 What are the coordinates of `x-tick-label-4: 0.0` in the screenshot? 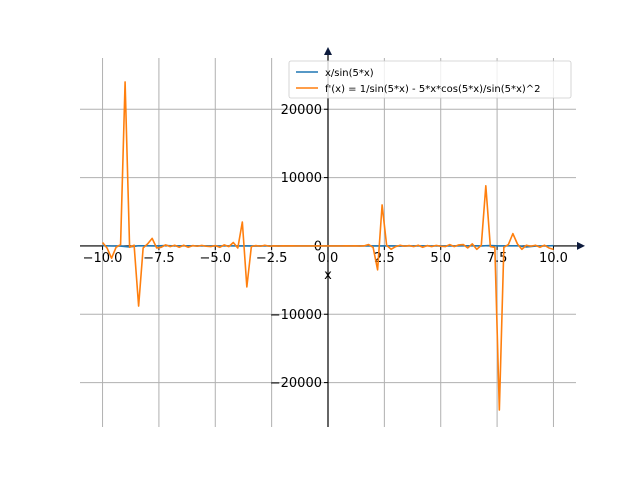 It's located at (328, 258).